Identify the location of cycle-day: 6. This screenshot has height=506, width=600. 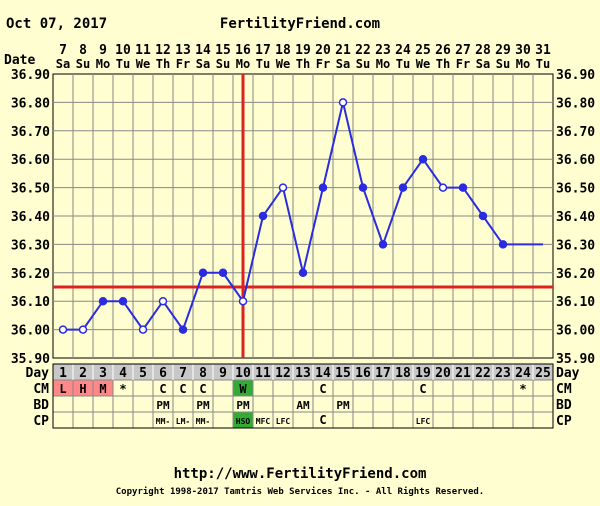
(163, 373).